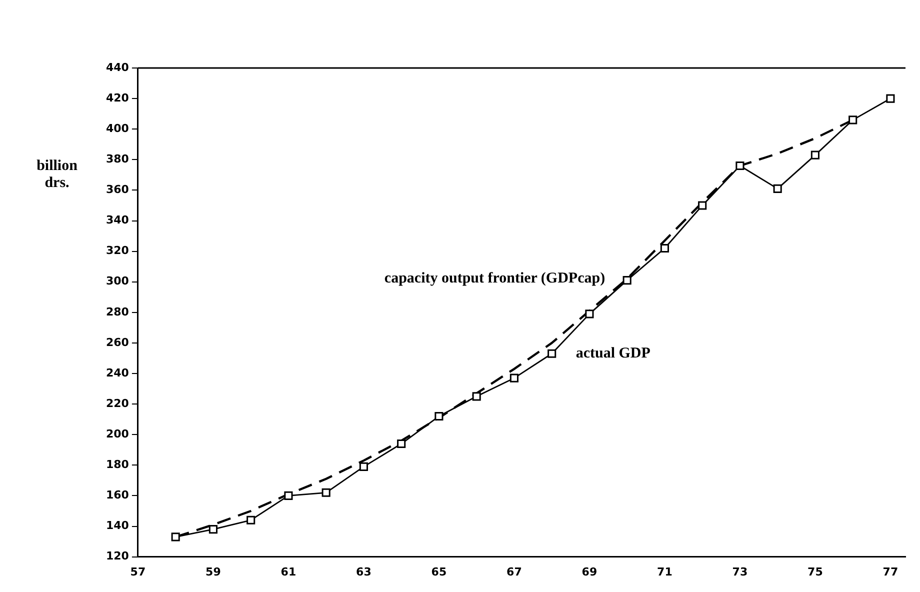  Describe the element at coordinates (118, 556) in the screenshot. I see `y-tick-label: 120` at that location.